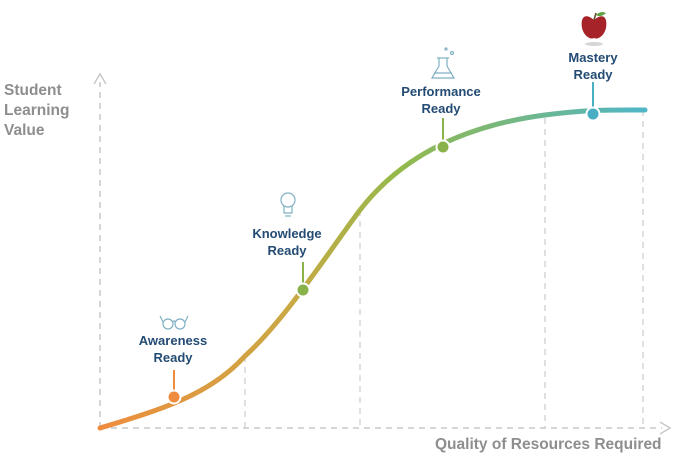  I want to click on y-axis-label-line-1: Student, so click(33, 90).